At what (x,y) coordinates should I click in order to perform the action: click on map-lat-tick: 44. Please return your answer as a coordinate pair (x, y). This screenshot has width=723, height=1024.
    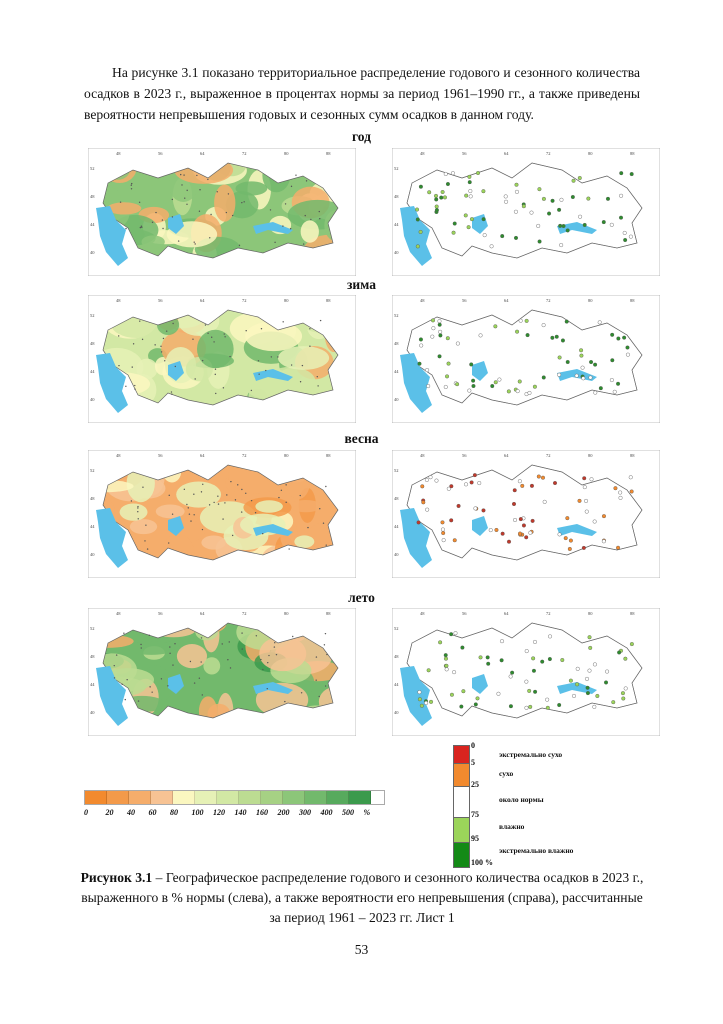
    Looking at the image, I should click on (396, 371).